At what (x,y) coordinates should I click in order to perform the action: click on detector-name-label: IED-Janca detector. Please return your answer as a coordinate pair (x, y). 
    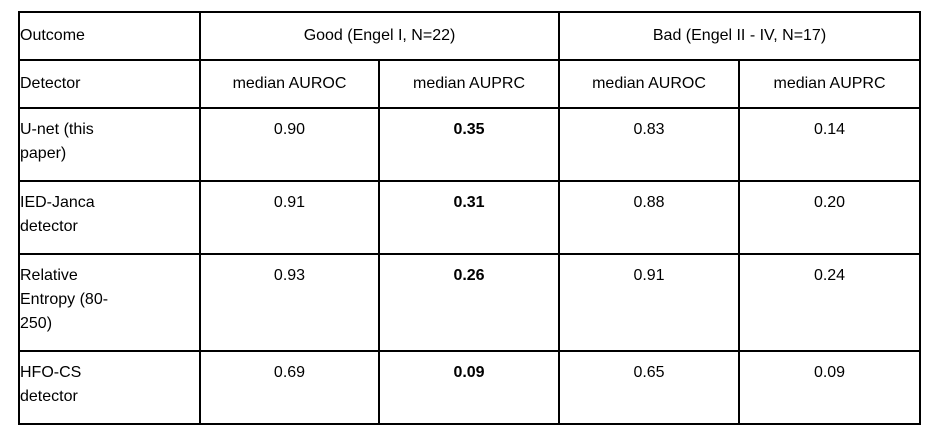
    Looking at the image, I should click on (57, 214).